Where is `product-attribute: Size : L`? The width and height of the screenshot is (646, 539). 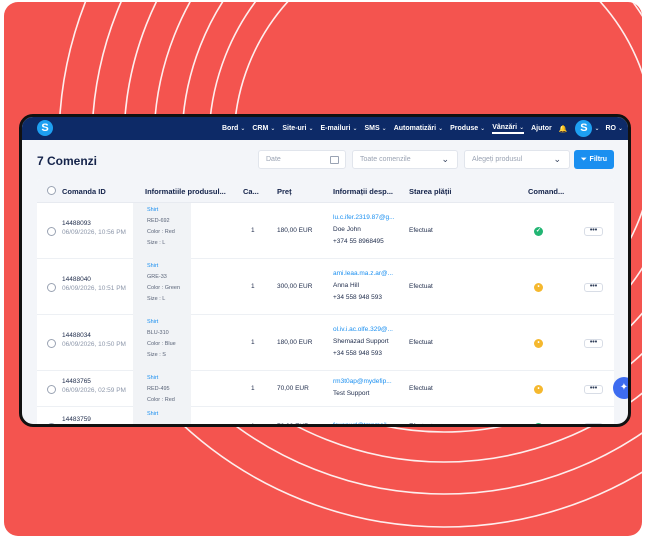 product-attribute: Size : L is located at coordinates (156, 299).